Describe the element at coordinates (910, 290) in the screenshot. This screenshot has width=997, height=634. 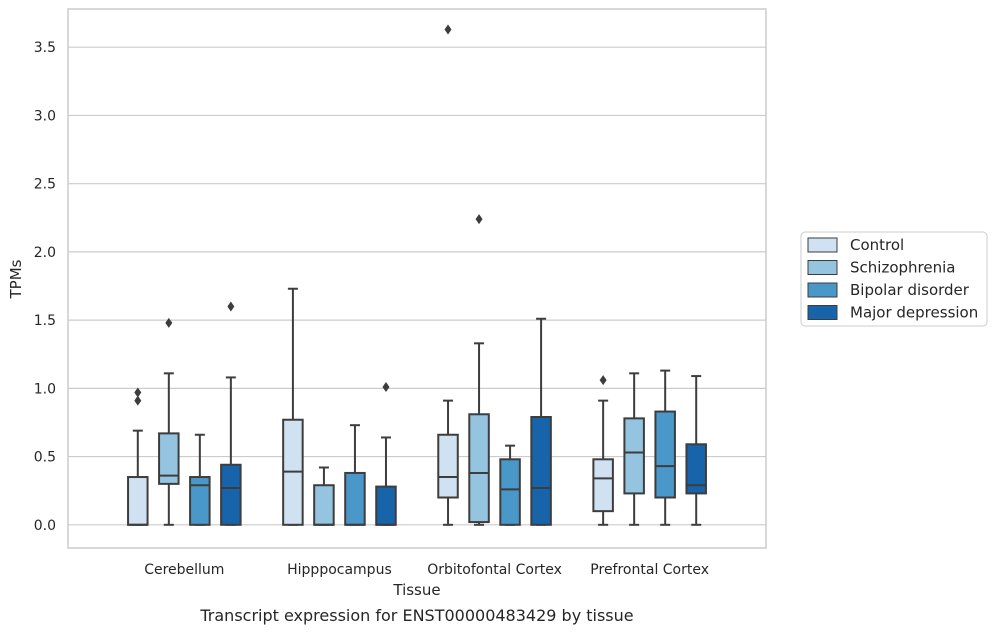
I see `legend-label: Bipolar disorder` at that location.